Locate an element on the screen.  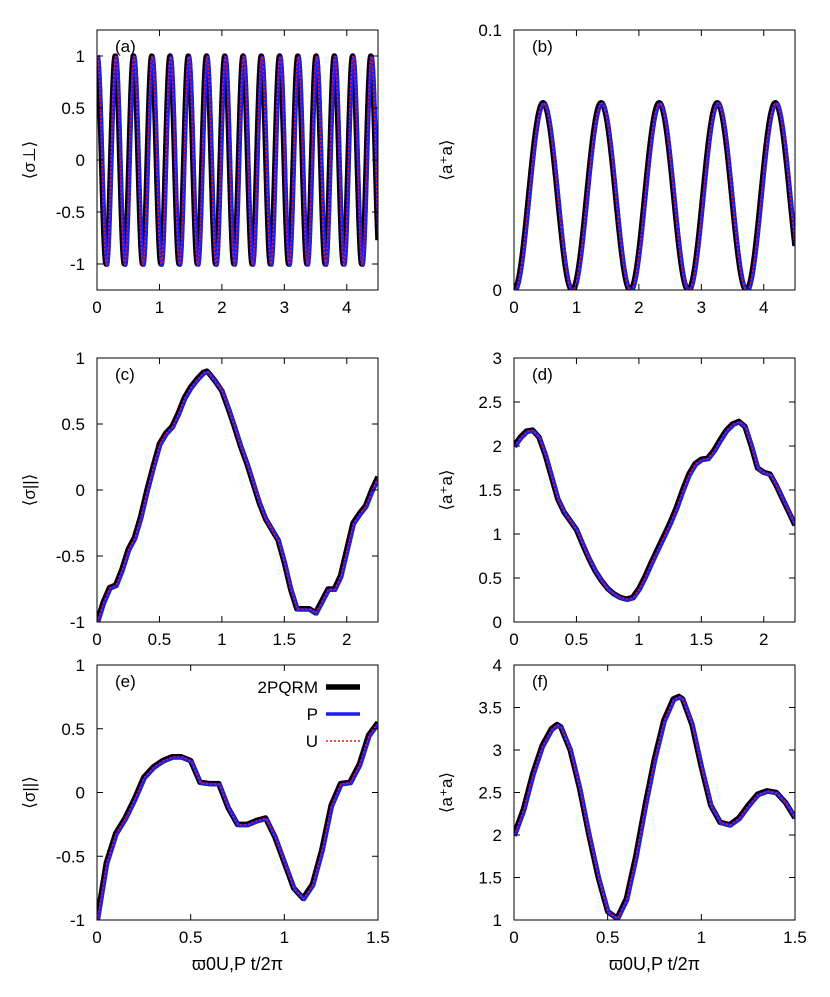
panel-3: 0 0.5 1 1.5 2 0 0.5 1 1.5 2 2.5 3 (d) ⟨a⁺a⟩ is located at coordinates (616, 499).